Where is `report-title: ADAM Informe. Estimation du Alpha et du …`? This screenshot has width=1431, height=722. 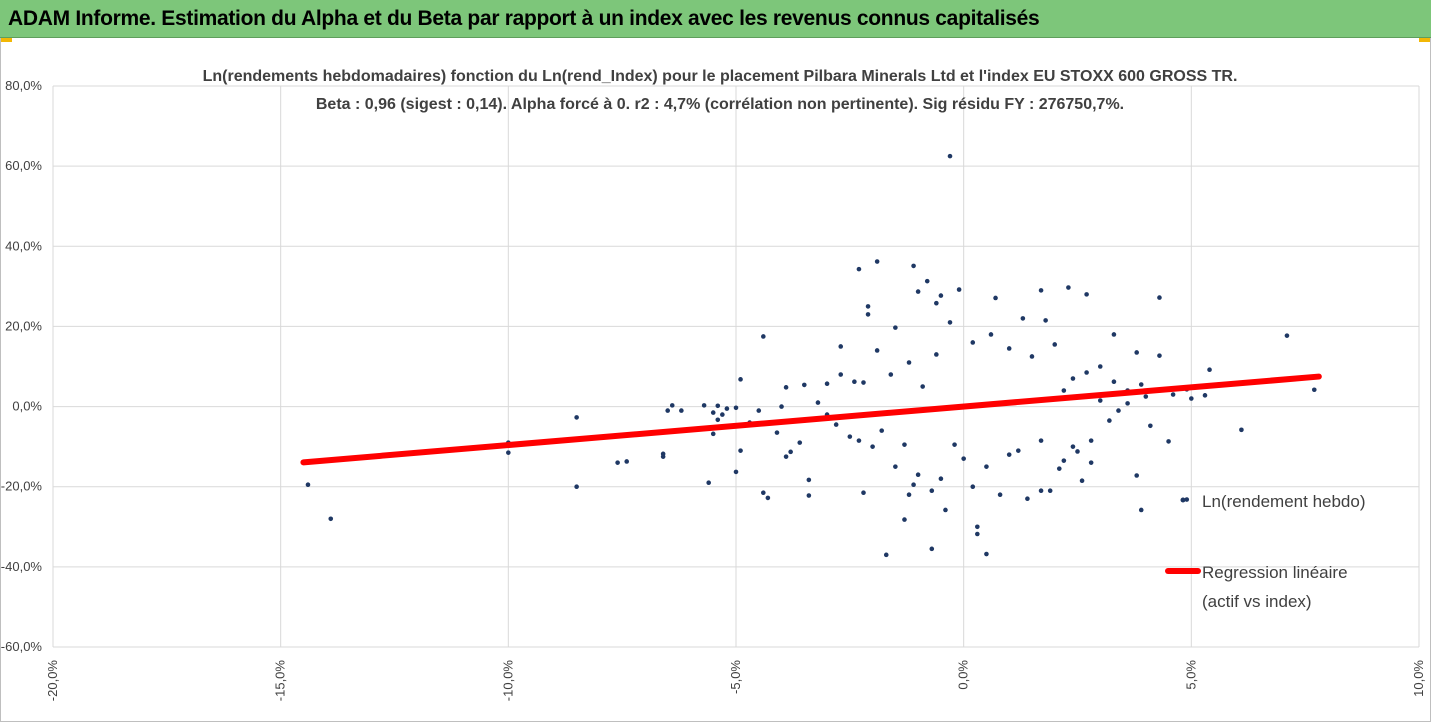 report-title: ADAM Informe. Estimation du Alpha et du … is located at coordinates (524, 18).